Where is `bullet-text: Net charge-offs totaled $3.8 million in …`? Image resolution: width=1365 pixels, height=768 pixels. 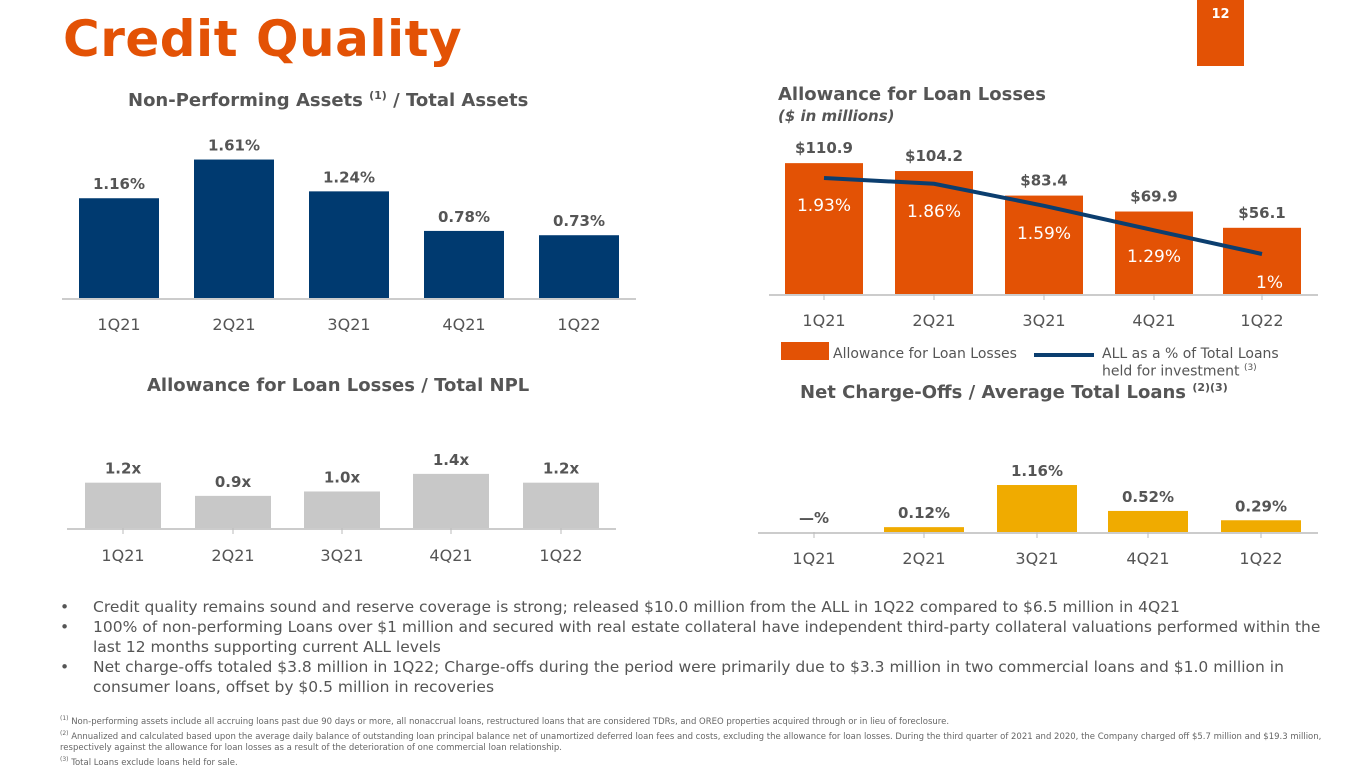
bullet-text: Net charge-offs totaled $3.8 million in … is located at coordinates (688, 677).